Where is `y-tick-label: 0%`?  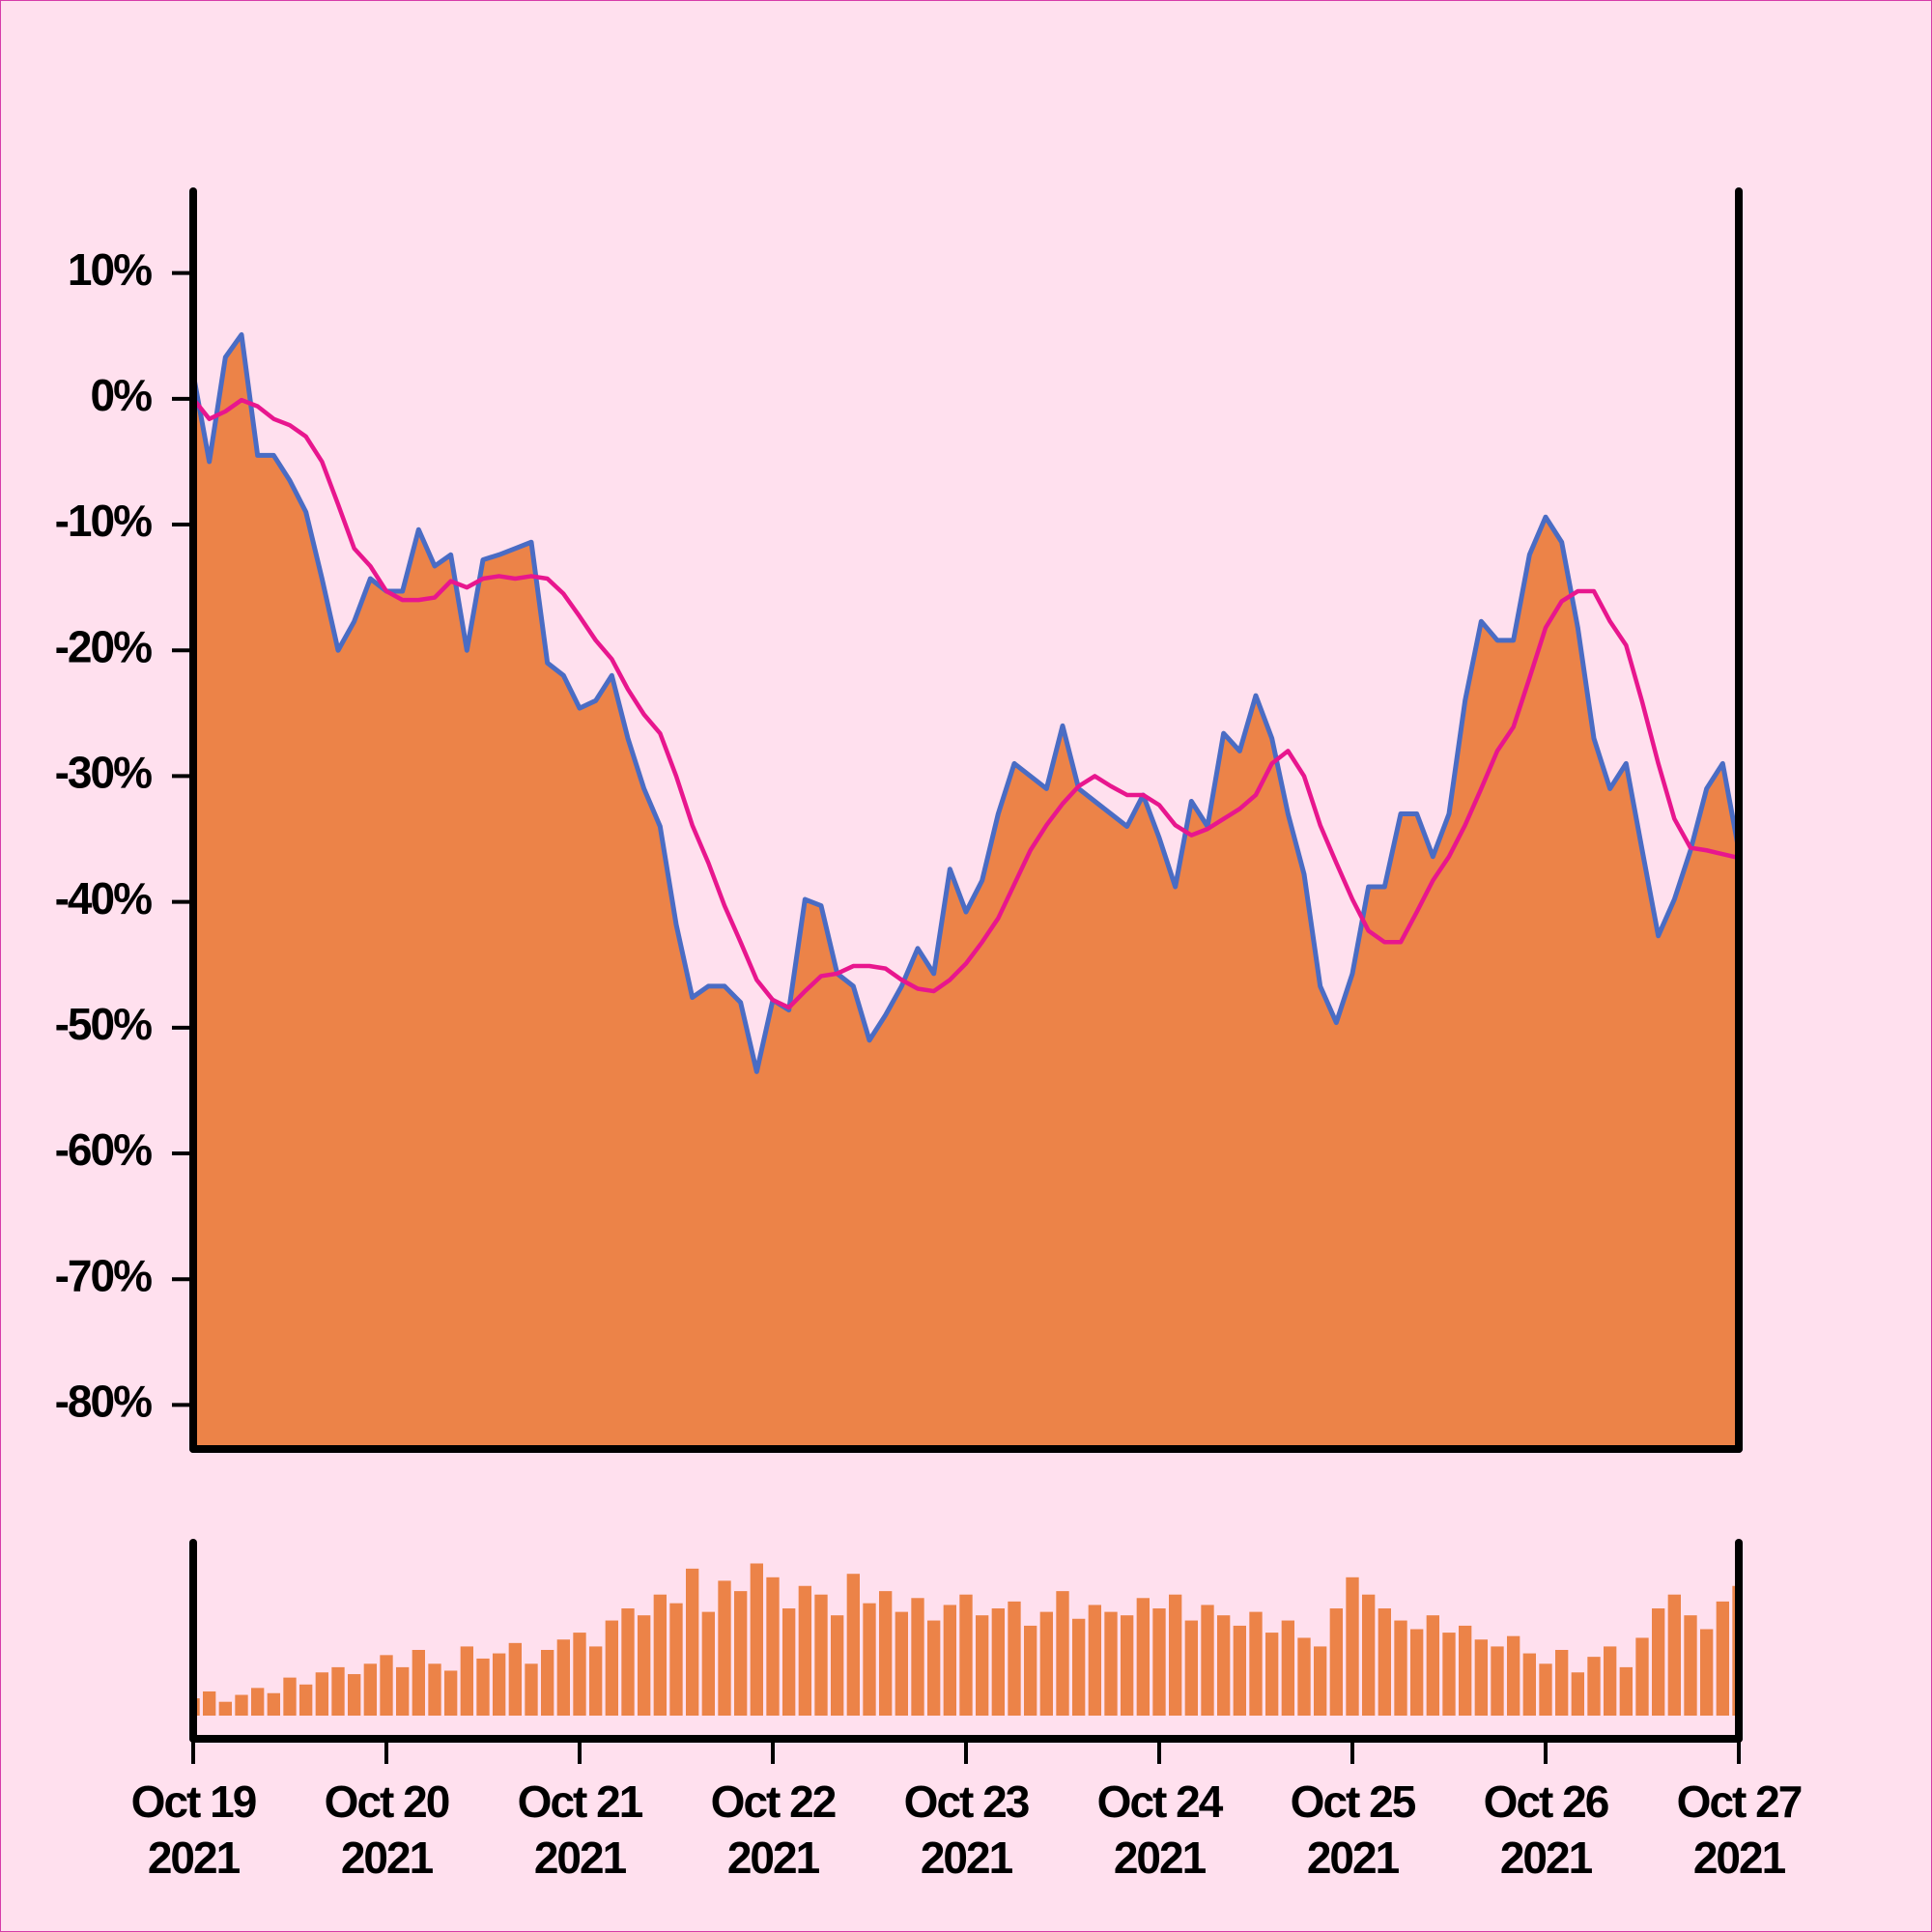
y-tick-label: 0% is located at coordinates (122, 395).